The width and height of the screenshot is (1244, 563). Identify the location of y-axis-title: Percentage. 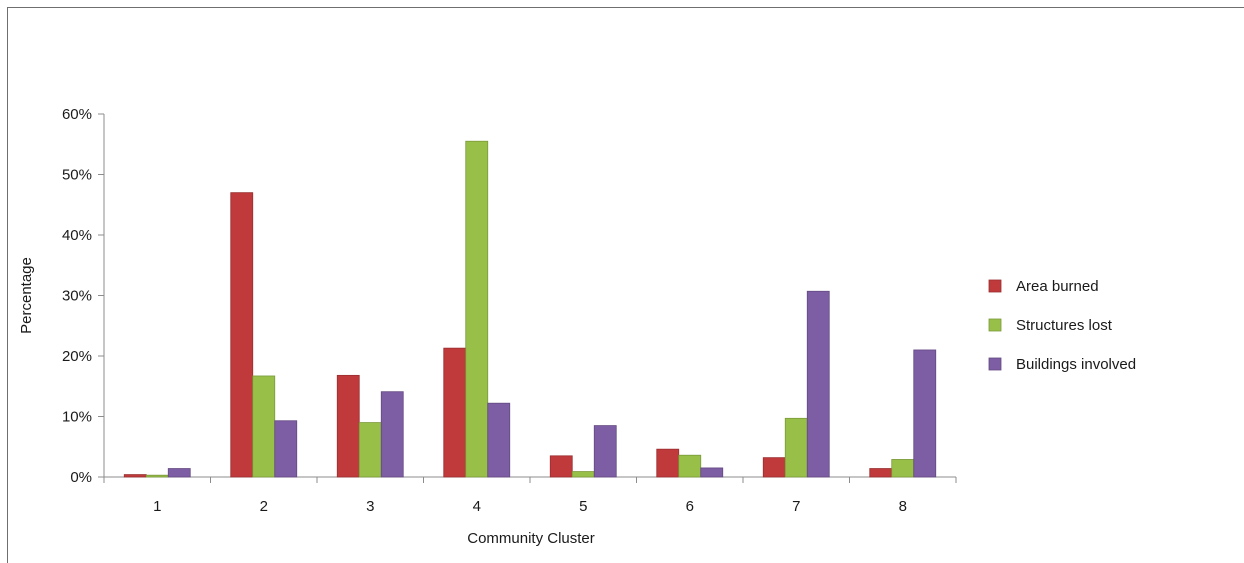
(26, 295).